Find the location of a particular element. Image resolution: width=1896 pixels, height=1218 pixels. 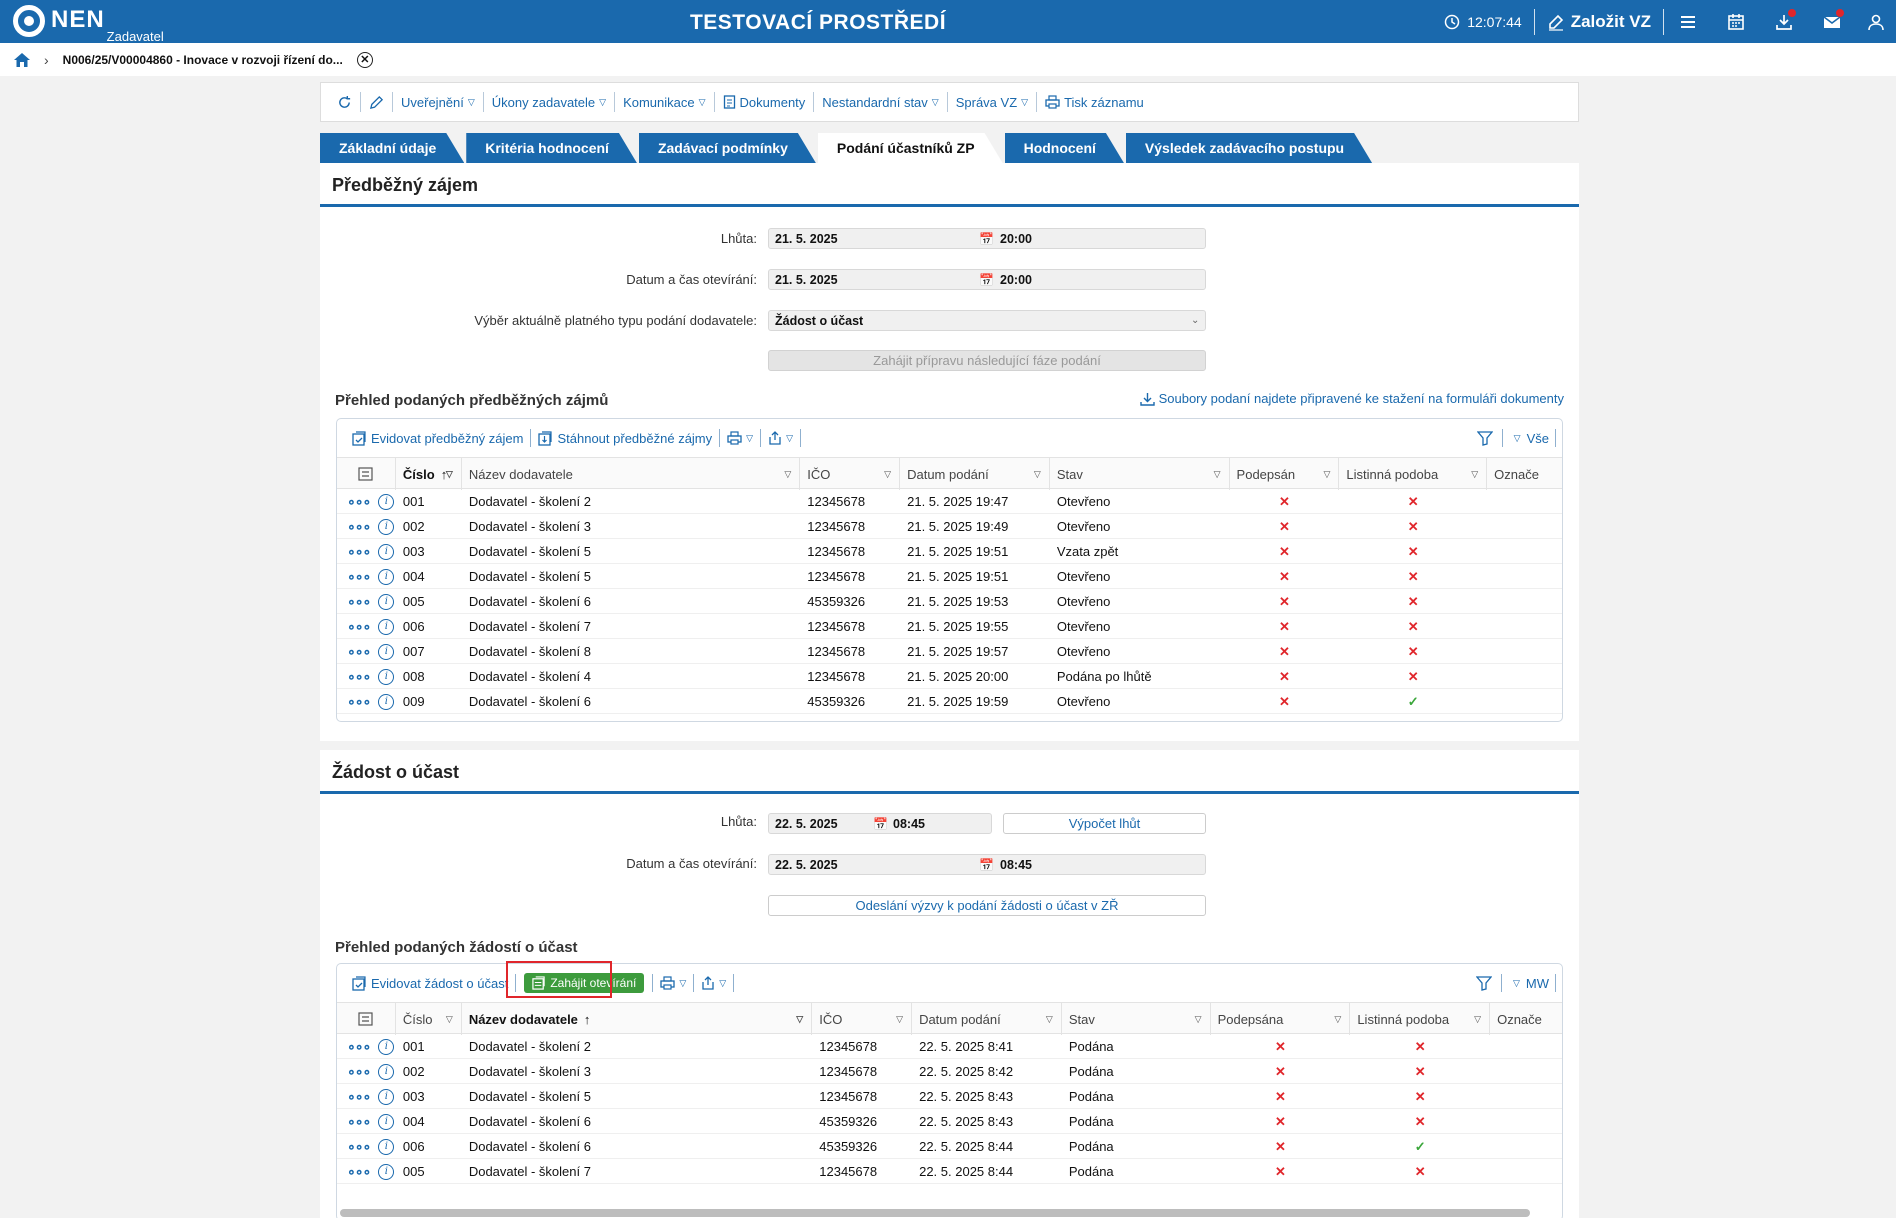

create-vz-button: Založit VZ is located at coordinates (1599, 21).